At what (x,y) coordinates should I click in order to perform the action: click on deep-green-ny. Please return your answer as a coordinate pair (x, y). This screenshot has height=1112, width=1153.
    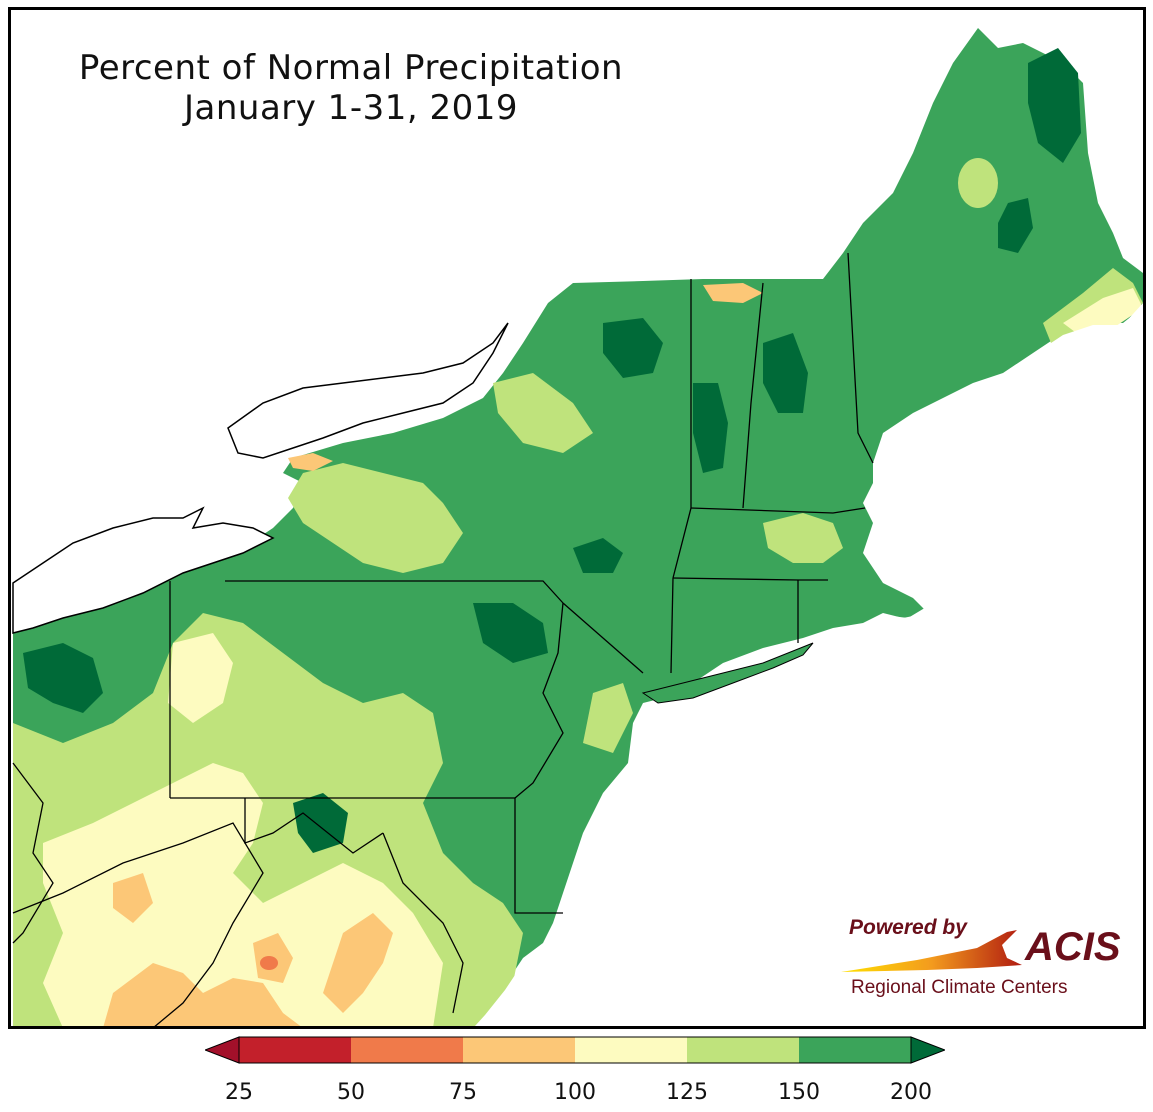
    Looking at the image, I should click on (633, 348).